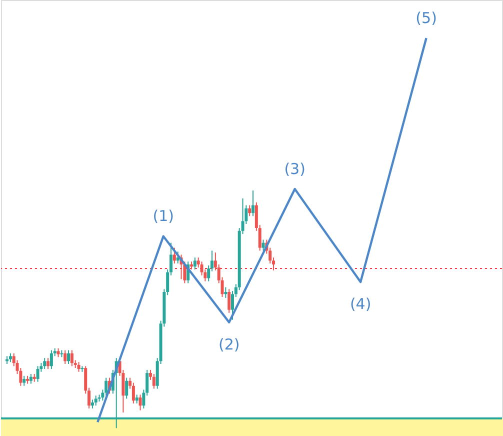 Image resolution: width=503 pixels, height=436 pixels. I want to click on annotation: (5), so click(426, 18).